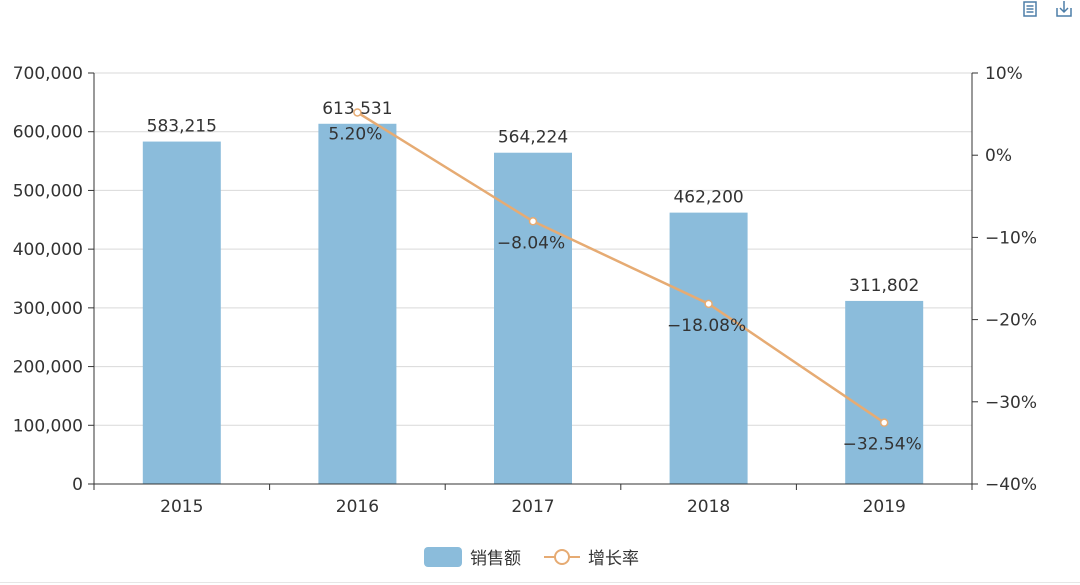  Describe the element at coordinates (357, 507) in the screenshot. I see `x-tick-label: 2016` at that location.